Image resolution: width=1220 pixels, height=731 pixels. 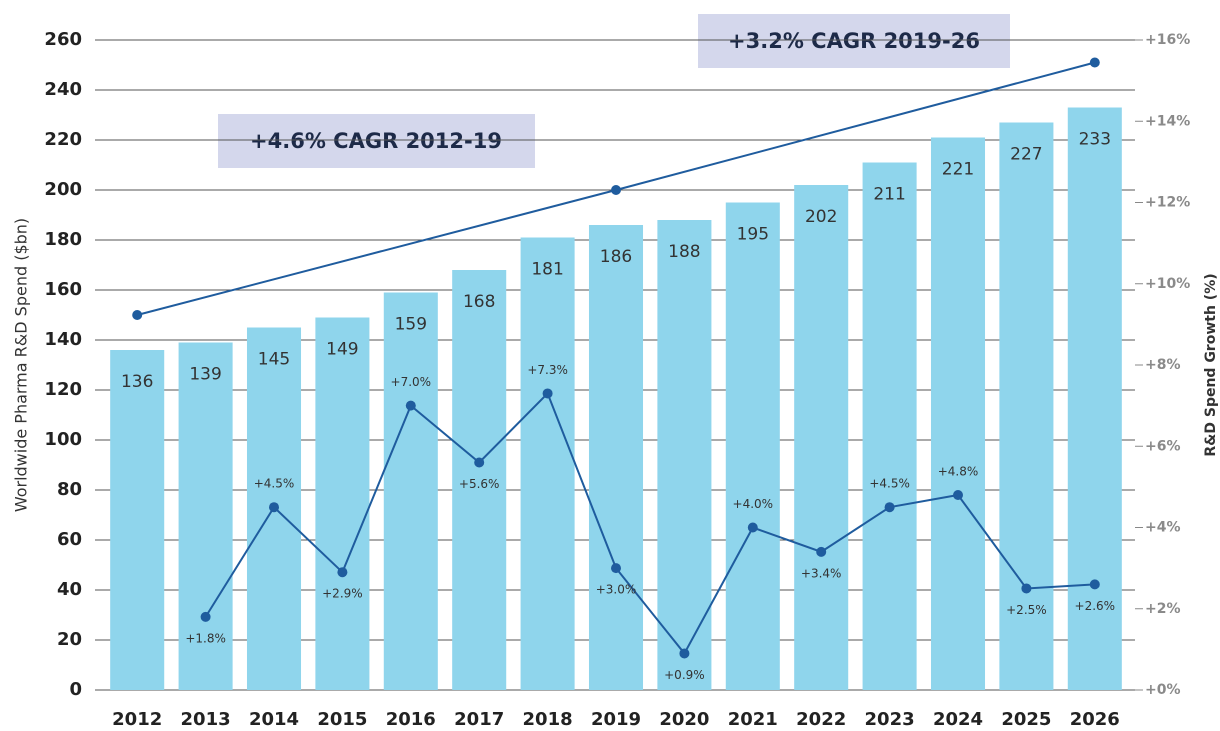 What do you see at coordinates (206, 719) in the screenshot?
I see `x-tick-label: 2013` at bounding box center [206, 719].